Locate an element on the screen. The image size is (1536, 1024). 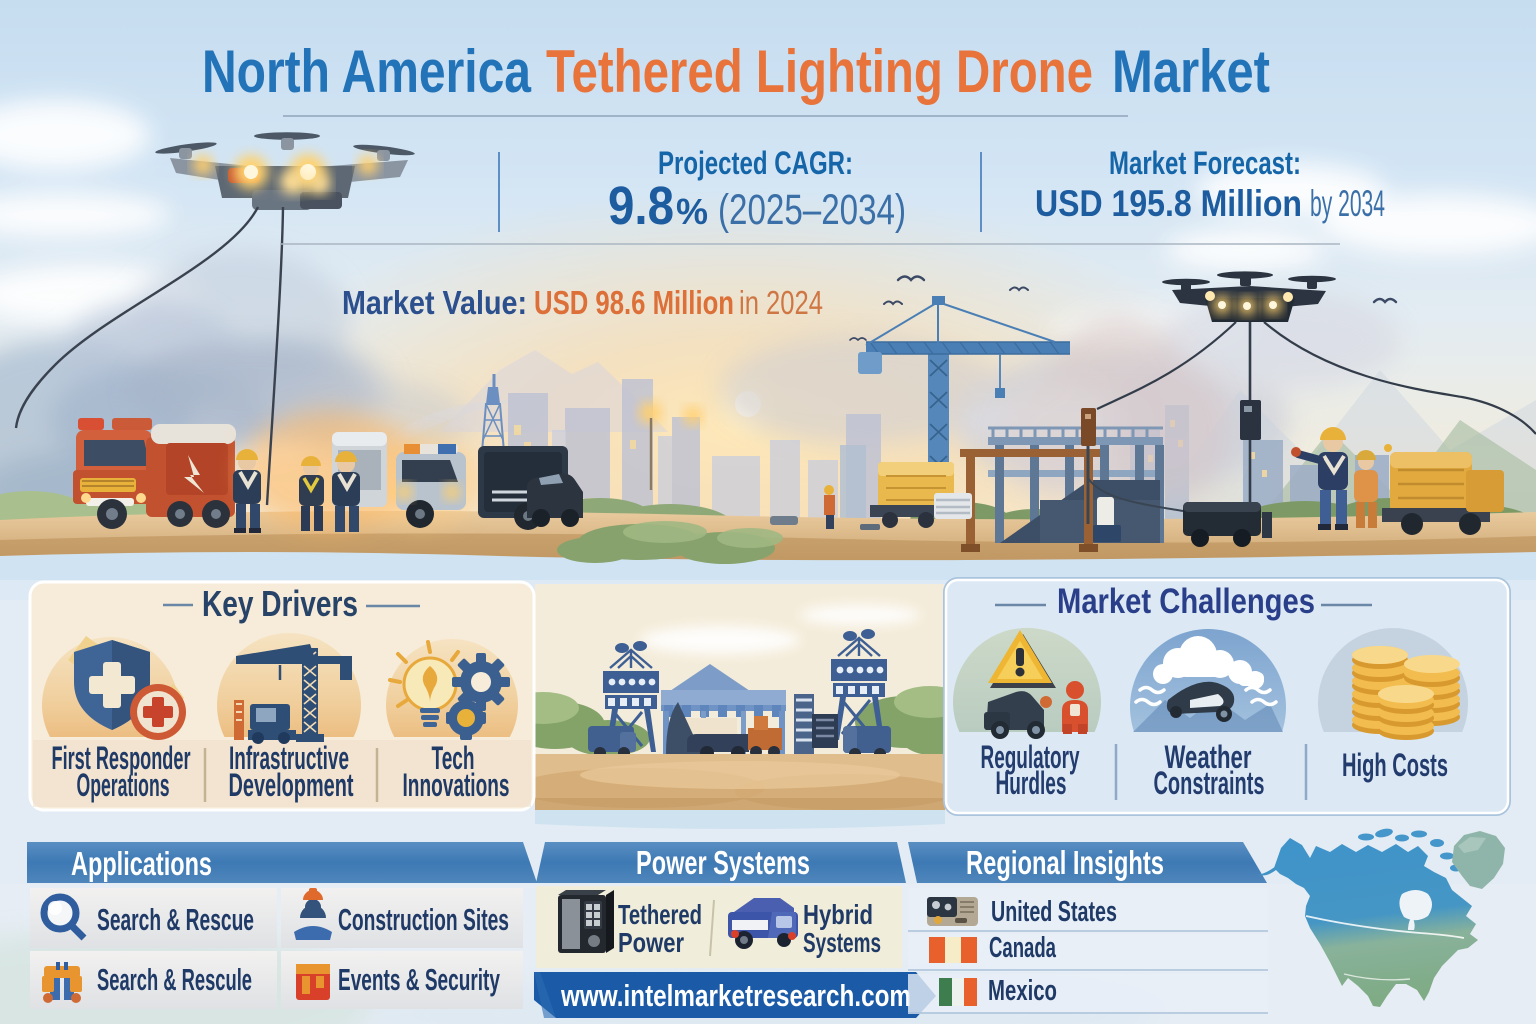
svg-text: Weather is located at coordinates (1208, 757).